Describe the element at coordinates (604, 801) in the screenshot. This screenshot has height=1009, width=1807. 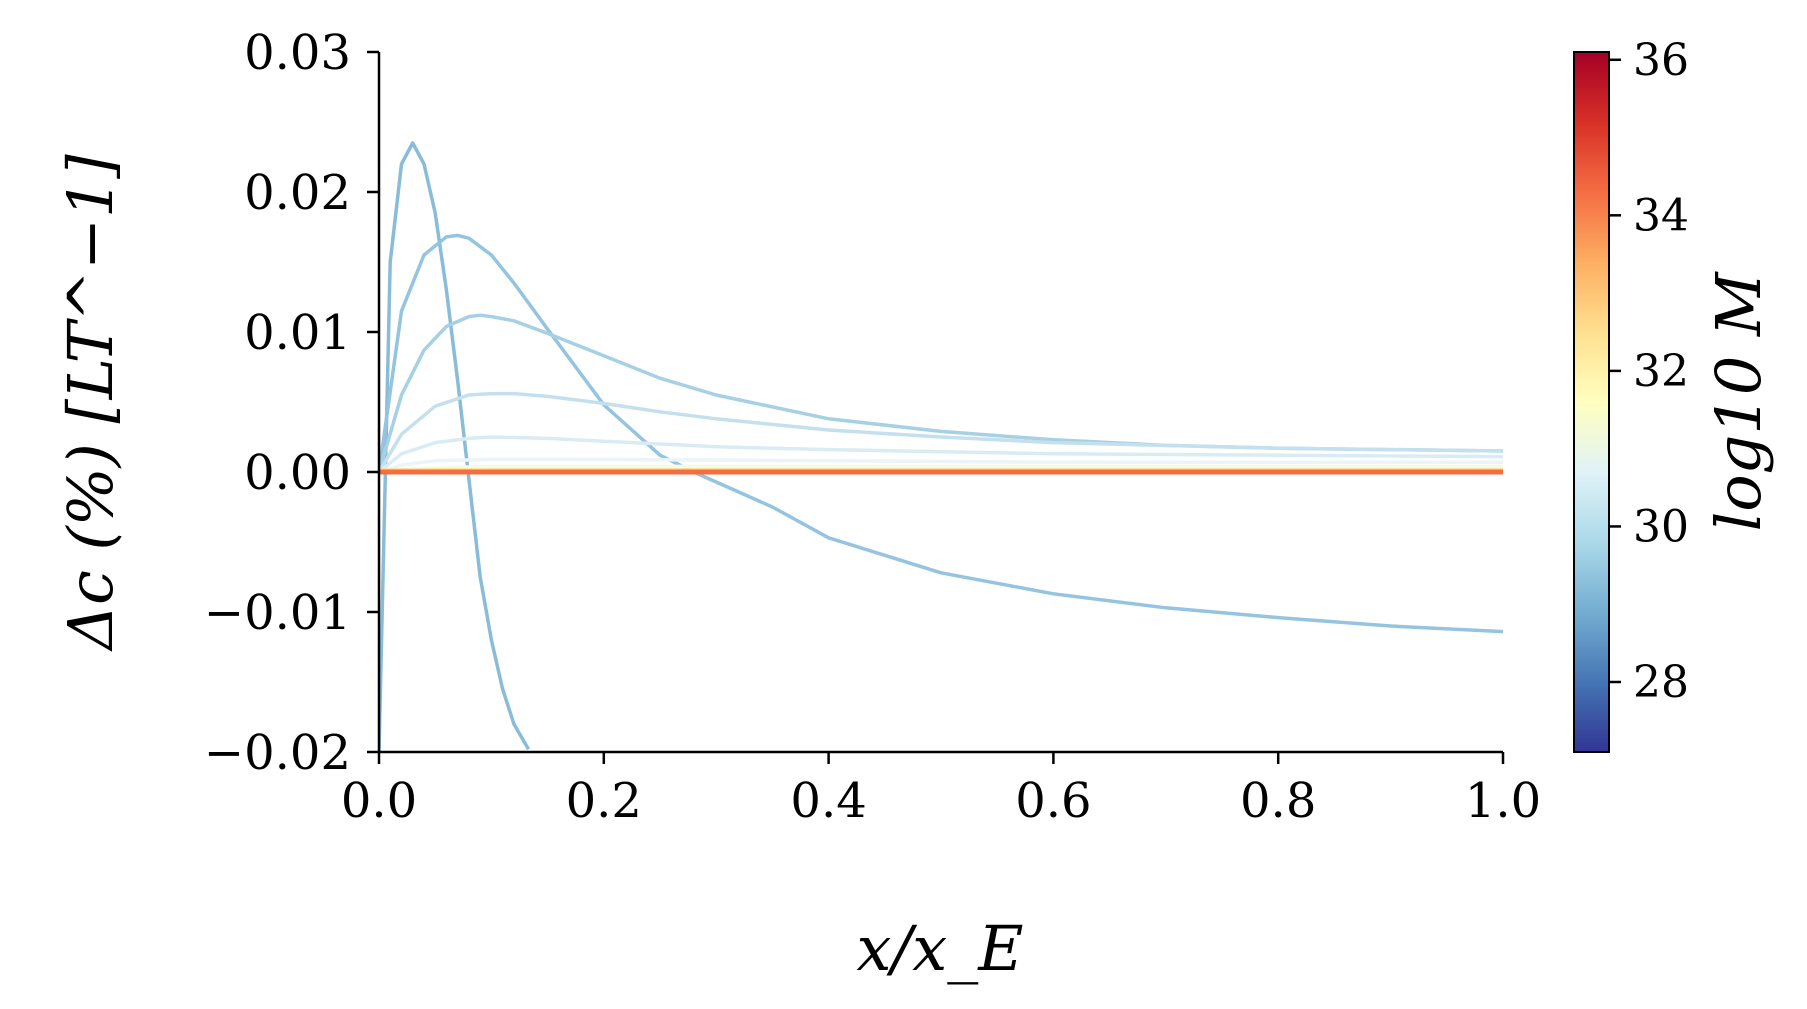
I see `x-tick-label: 0.2` at that location.